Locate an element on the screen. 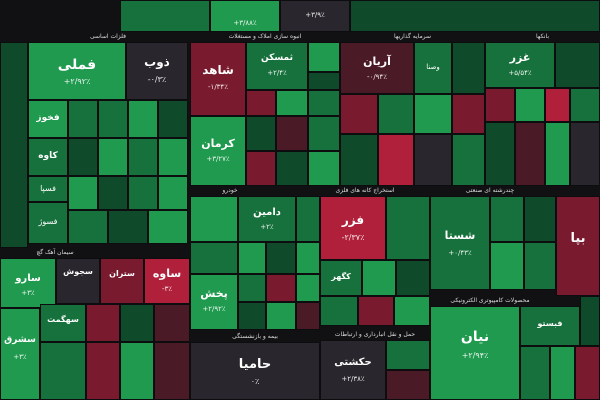 The height and width of the screenshot is (400, 600). tile-pakhsh: پخش +۲/۹۲٪ is located at coordinates (214, 302).